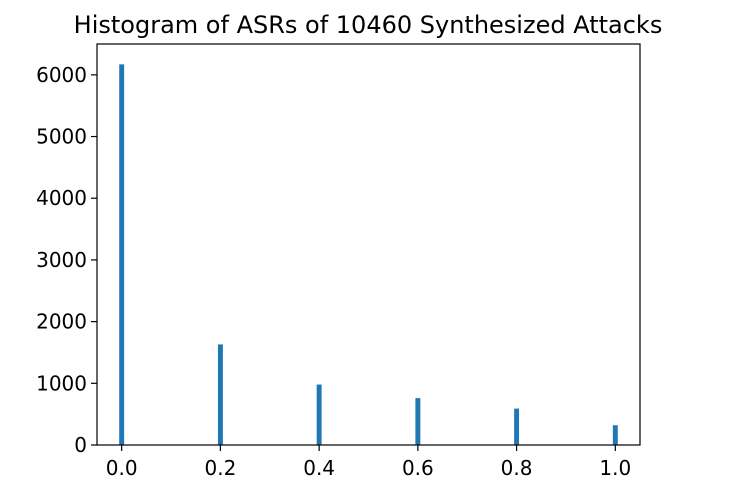 This screenshot has width=739, height=491. Describe the element at coordinates (319, 468) in the screenshot. I see `x-tick-label: 0.4` at that location.